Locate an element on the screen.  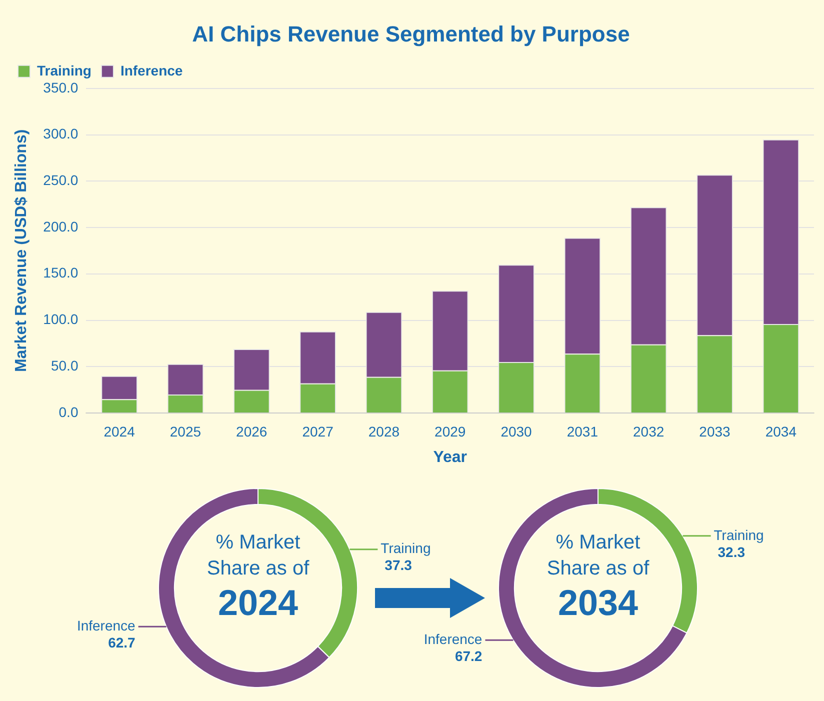
chart-title: AI Chips Revenue Segmented by Purpose is located at coordinates (411, 33).